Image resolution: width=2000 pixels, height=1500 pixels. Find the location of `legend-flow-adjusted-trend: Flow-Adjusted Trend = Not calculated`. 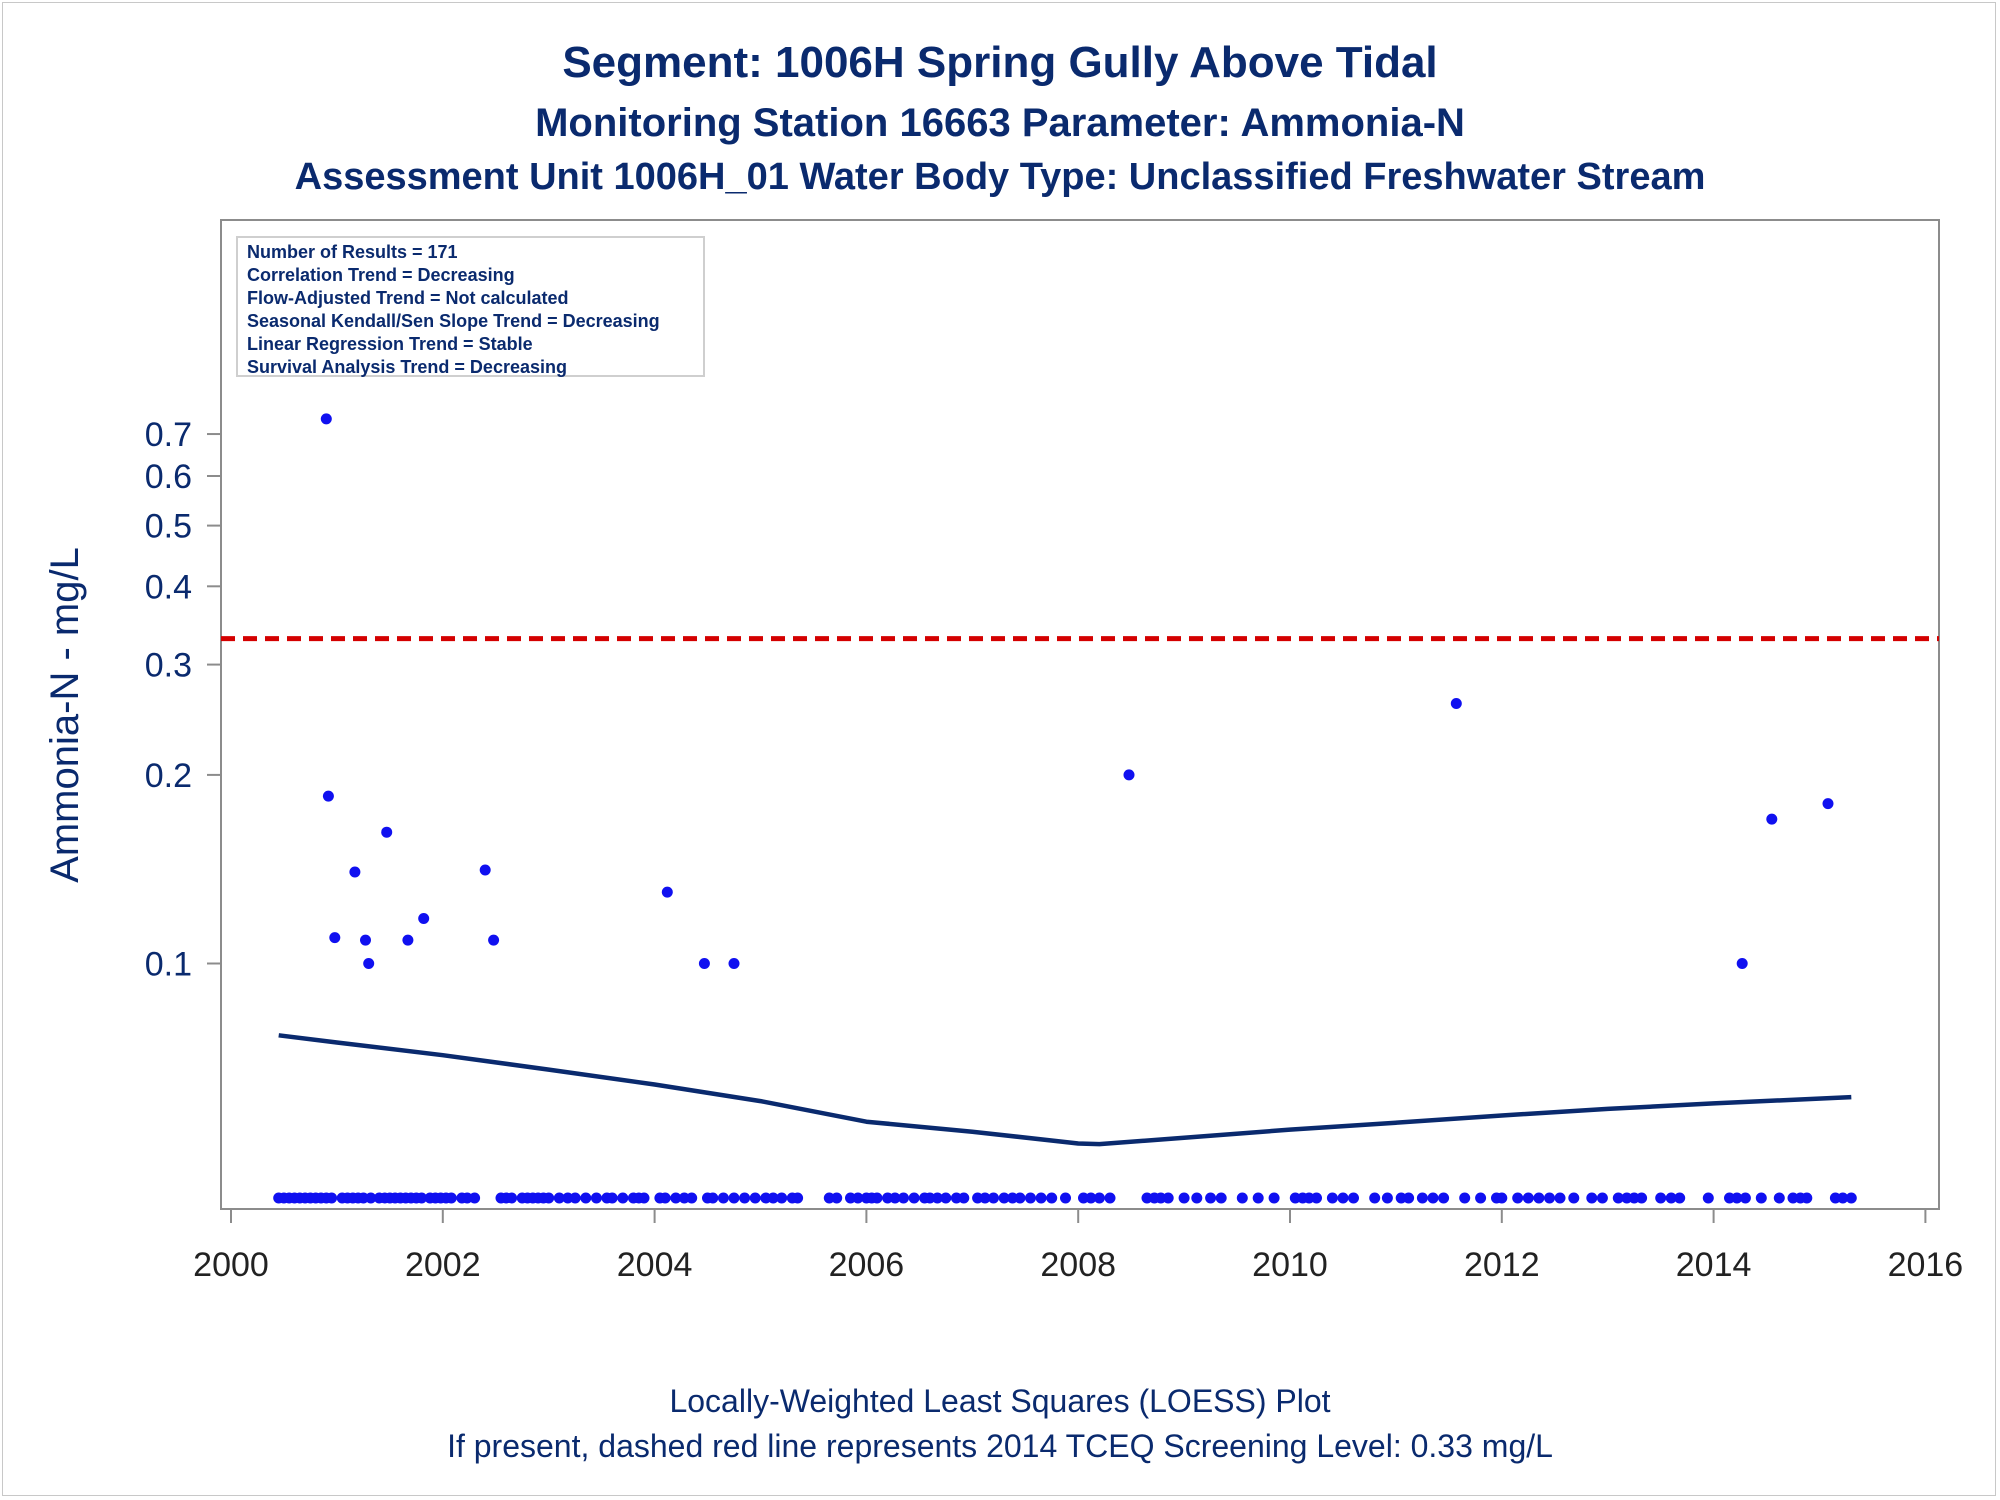

legend-flow-adjusted-trend: Flow-Adjusted Trend = Not calculated is located at coordinates (408, 298).